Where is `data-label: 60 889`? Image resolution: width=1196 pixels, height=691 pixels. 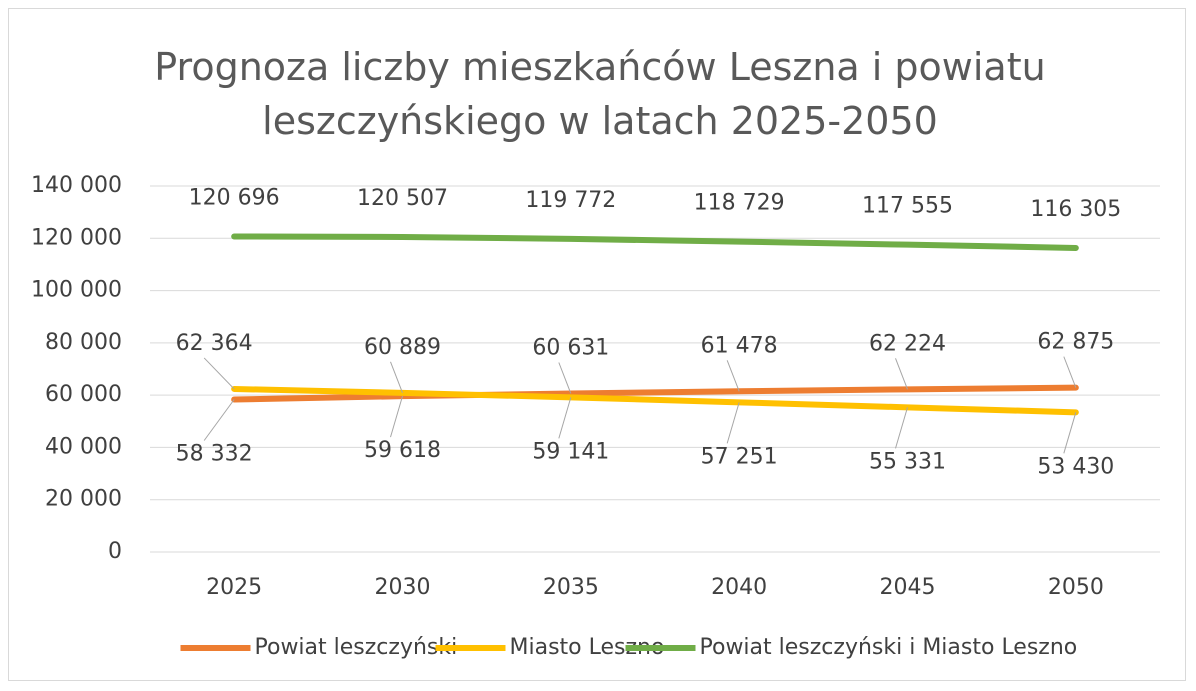
data-label: 60 889 is located at coordinates (402, 347).